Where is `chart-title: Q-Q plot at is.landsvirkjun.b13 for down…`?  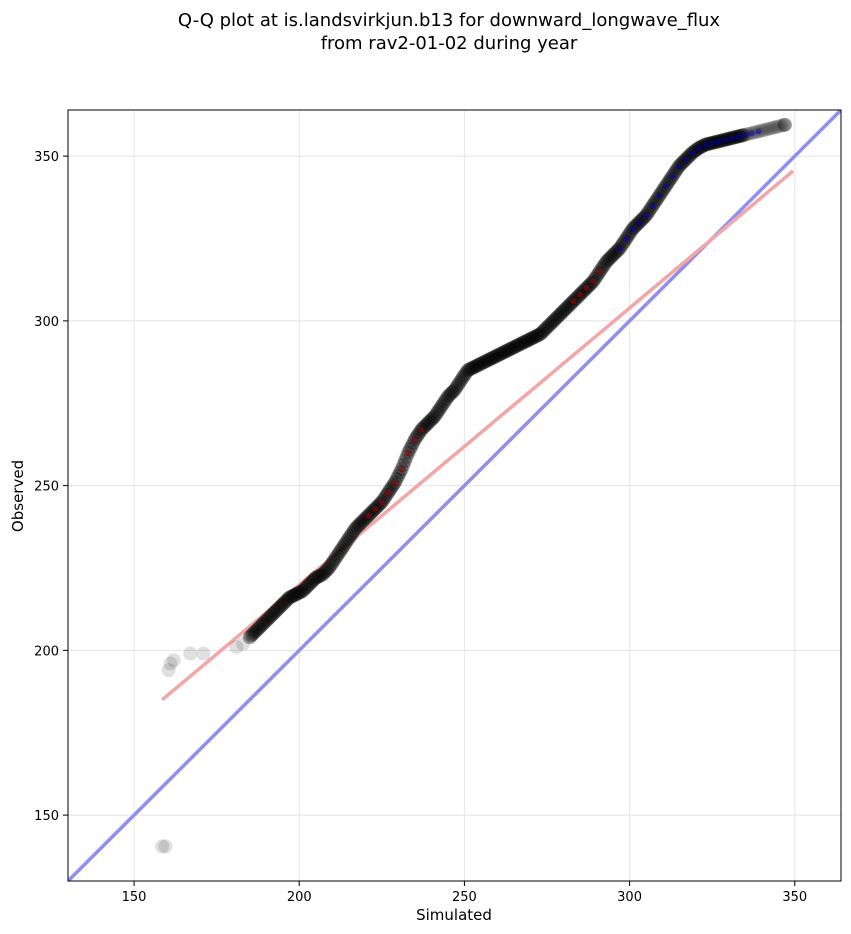 chart-title: Q-Q plot at is.landsvirkjun.b13 for down… is located at coordinates (449, 20).